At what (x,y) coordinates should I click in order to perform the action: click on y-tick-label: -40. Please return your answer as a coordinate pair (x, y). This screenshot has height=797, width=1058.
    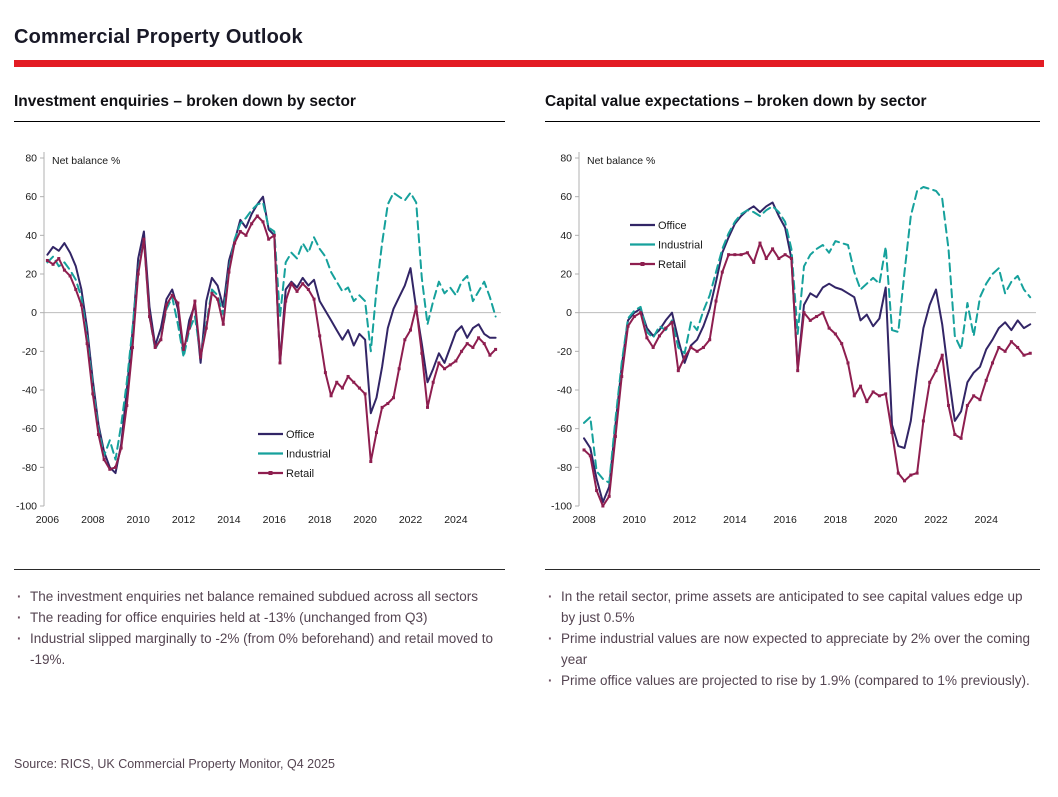
    Looking at the image, I should click on (564, 391).